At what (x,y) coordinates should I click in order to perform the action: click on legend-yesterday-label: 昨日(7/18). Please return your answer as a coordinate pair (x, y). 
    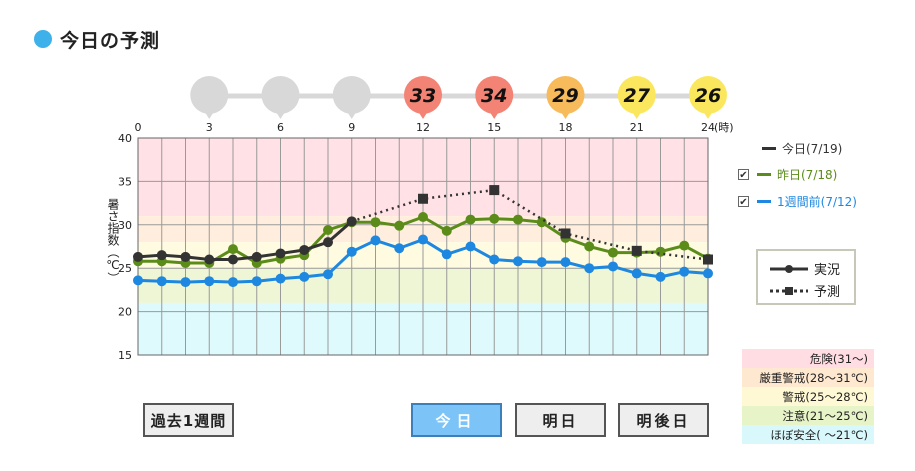
    Looking at the image, I should click on (807, 175).